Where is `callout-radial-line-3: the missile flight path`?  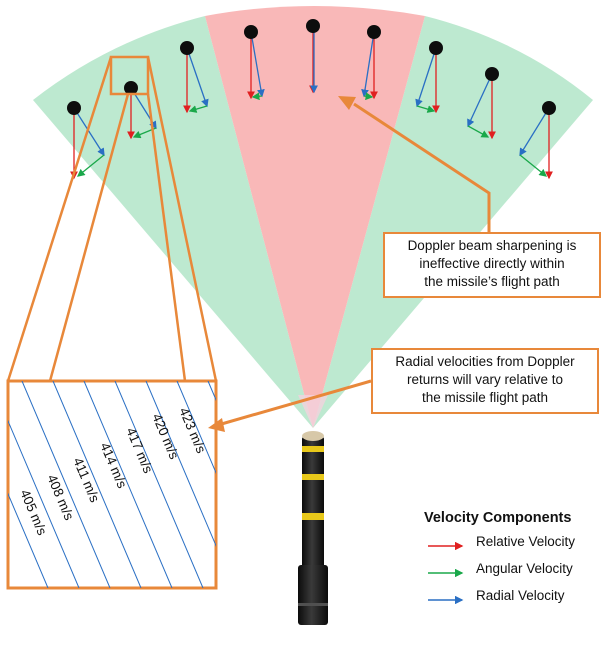 callout-radial-line-3: the missile flight path is located at coordinates (485, 397).